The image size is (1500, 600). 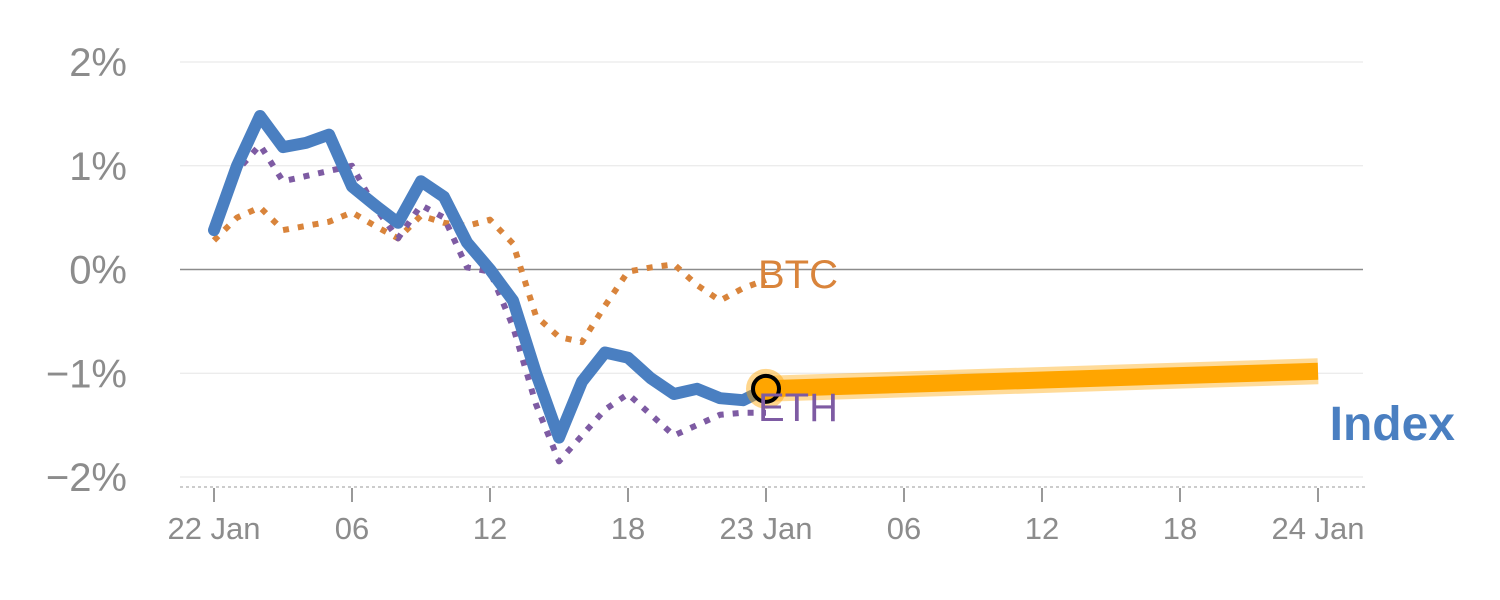 I want to click on marker-layer, so click(x=766, y=388).